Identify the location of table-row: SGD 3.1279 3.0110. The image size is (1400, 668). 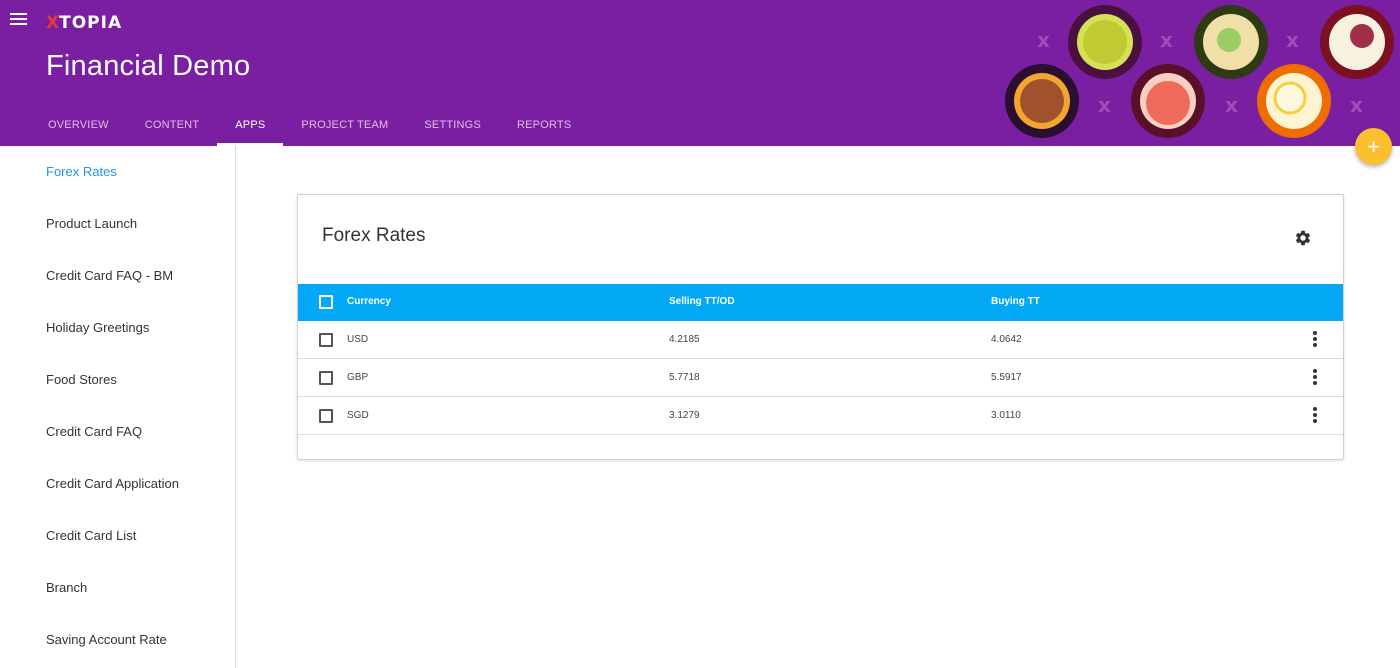
(820, 416).